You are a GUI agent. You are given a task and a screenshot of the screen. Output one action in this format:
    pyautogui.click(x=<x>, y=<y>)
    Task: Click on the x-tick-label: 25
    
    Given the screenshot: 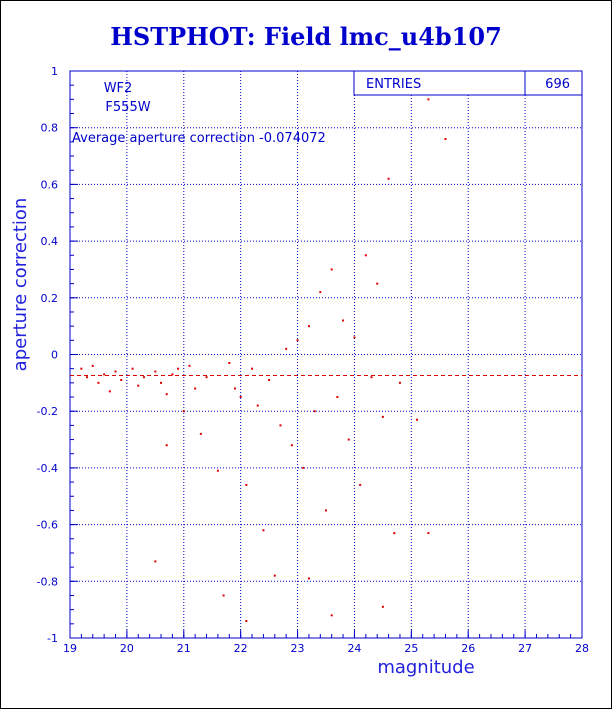 What is the action you would take?
    pyautogui.click(x=411, y=648)
    